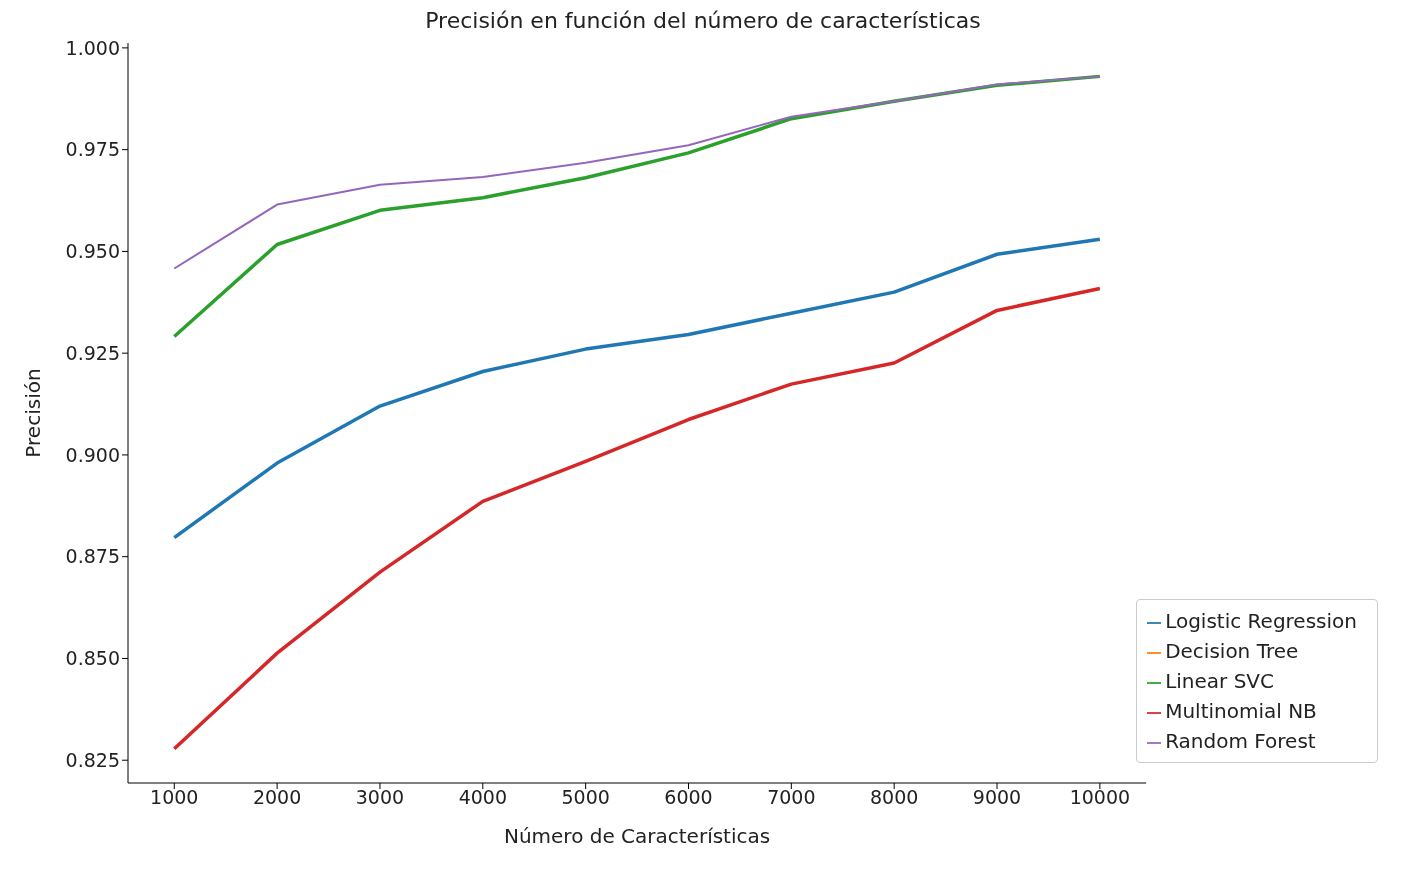 The image size is (1413, 893). Describe the element at coordinates (688, 797) in the screenshot. I see `x-tick-label: 6000` at that location.